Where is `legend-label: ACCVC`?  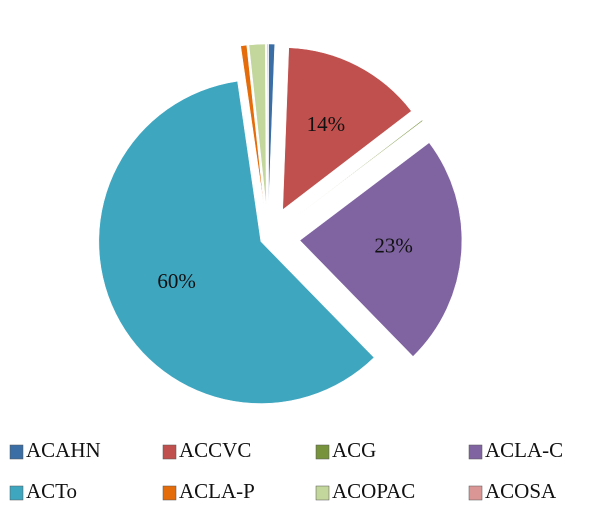 legend-label: ACCVC is located at coordinates (215, 450).